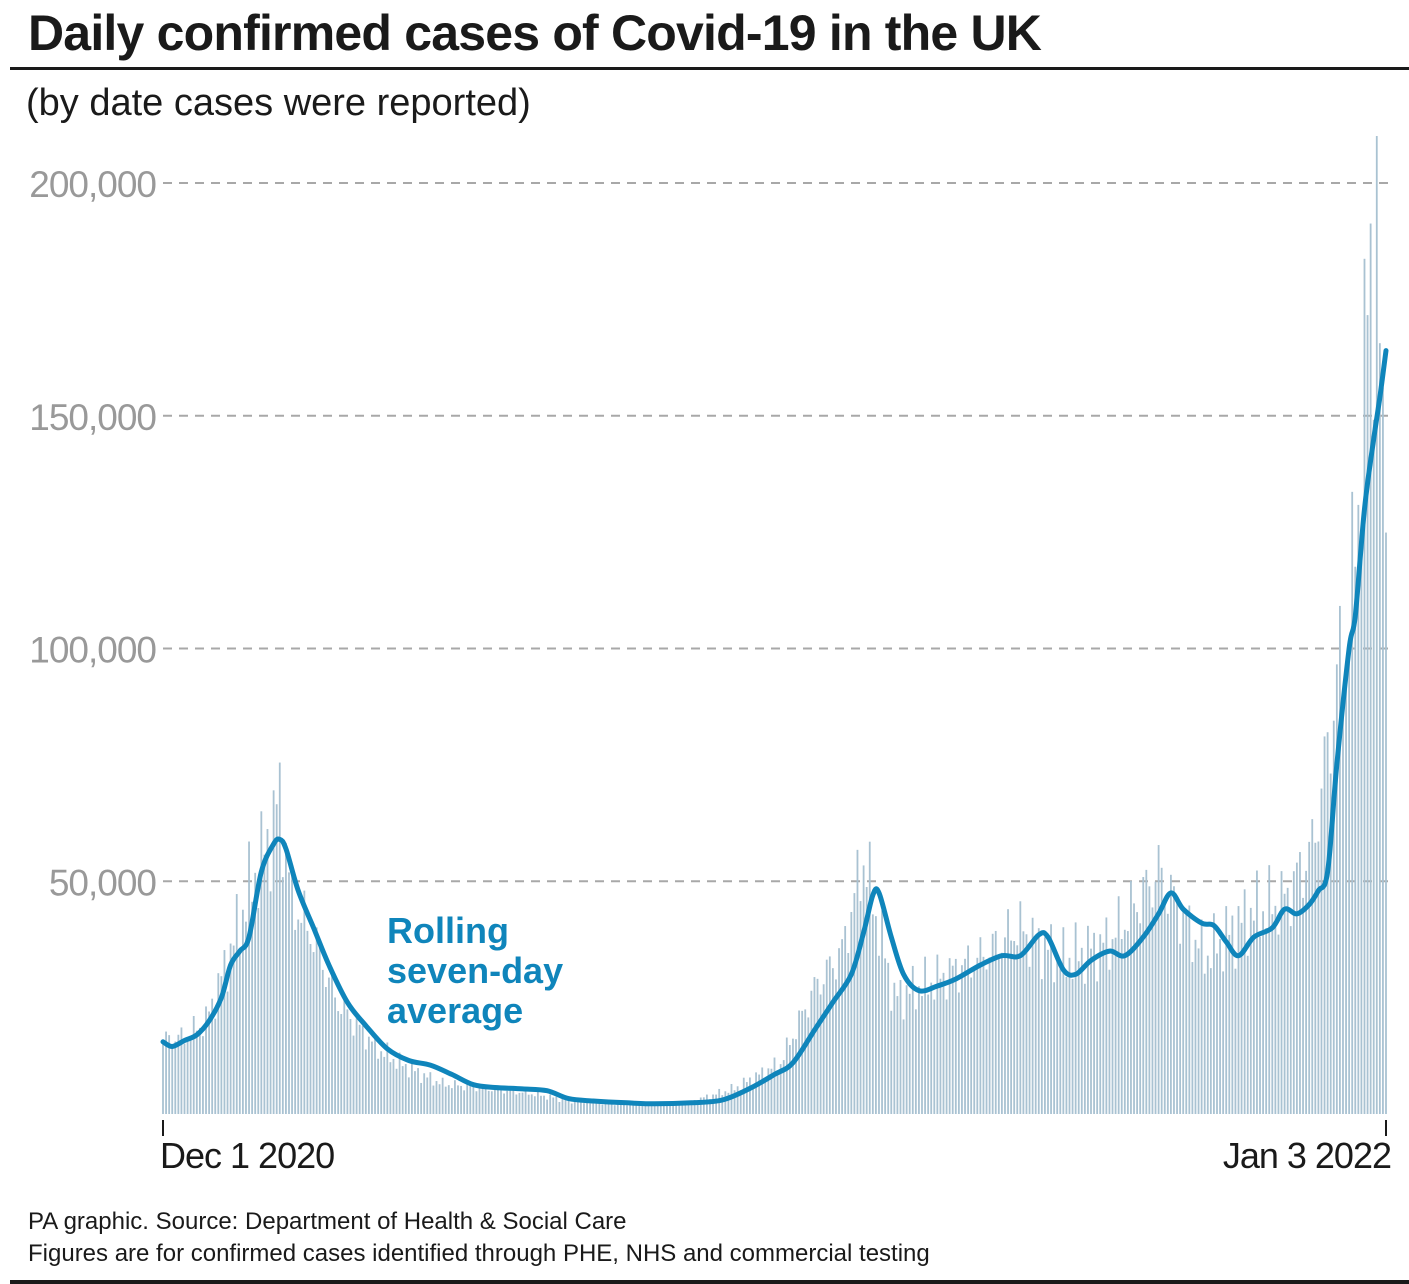 Image resolution: width=1409 pixels, height=1284 pixels. I want to click on footer-rule, so click(709, 1282).